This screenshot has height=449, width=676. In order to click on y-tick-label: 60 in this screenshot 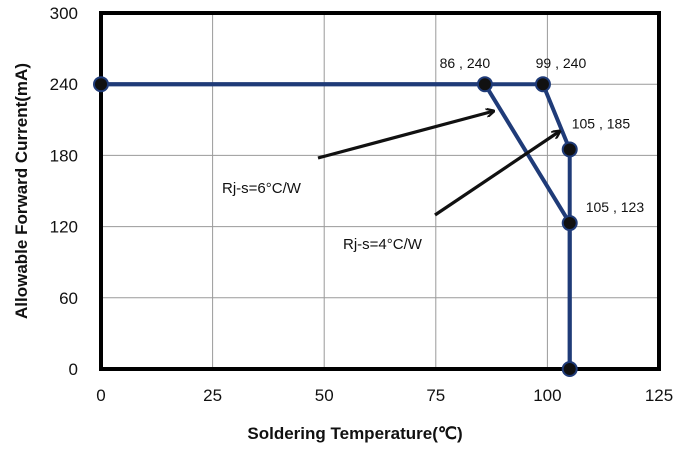, I will do `click(68, 298)`.